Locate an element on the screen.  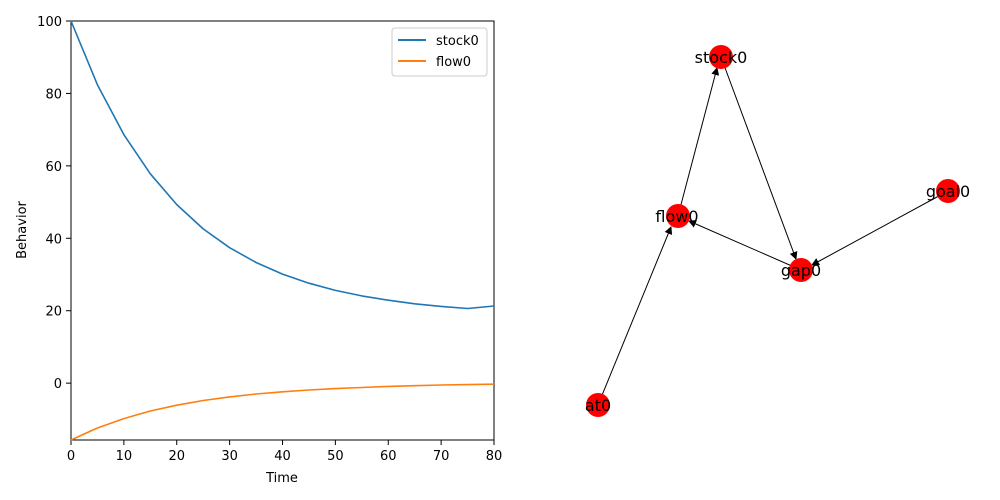
node-at0-circle is located at coordinates (598, 405).